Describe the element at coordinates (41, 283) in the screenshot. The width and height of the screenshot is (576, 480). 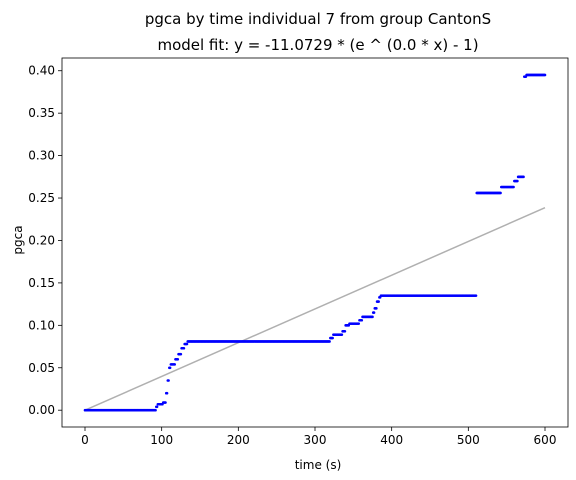
I see `y-tick-label: 0.15` at that location.